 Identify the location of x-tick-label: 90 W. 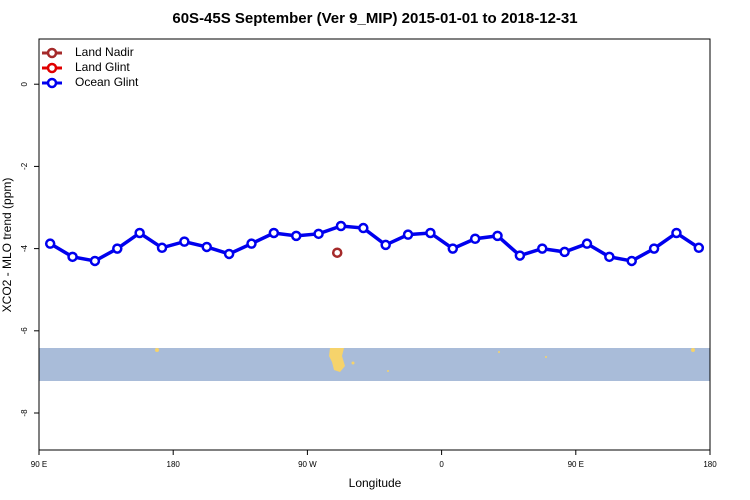
(307, 464).